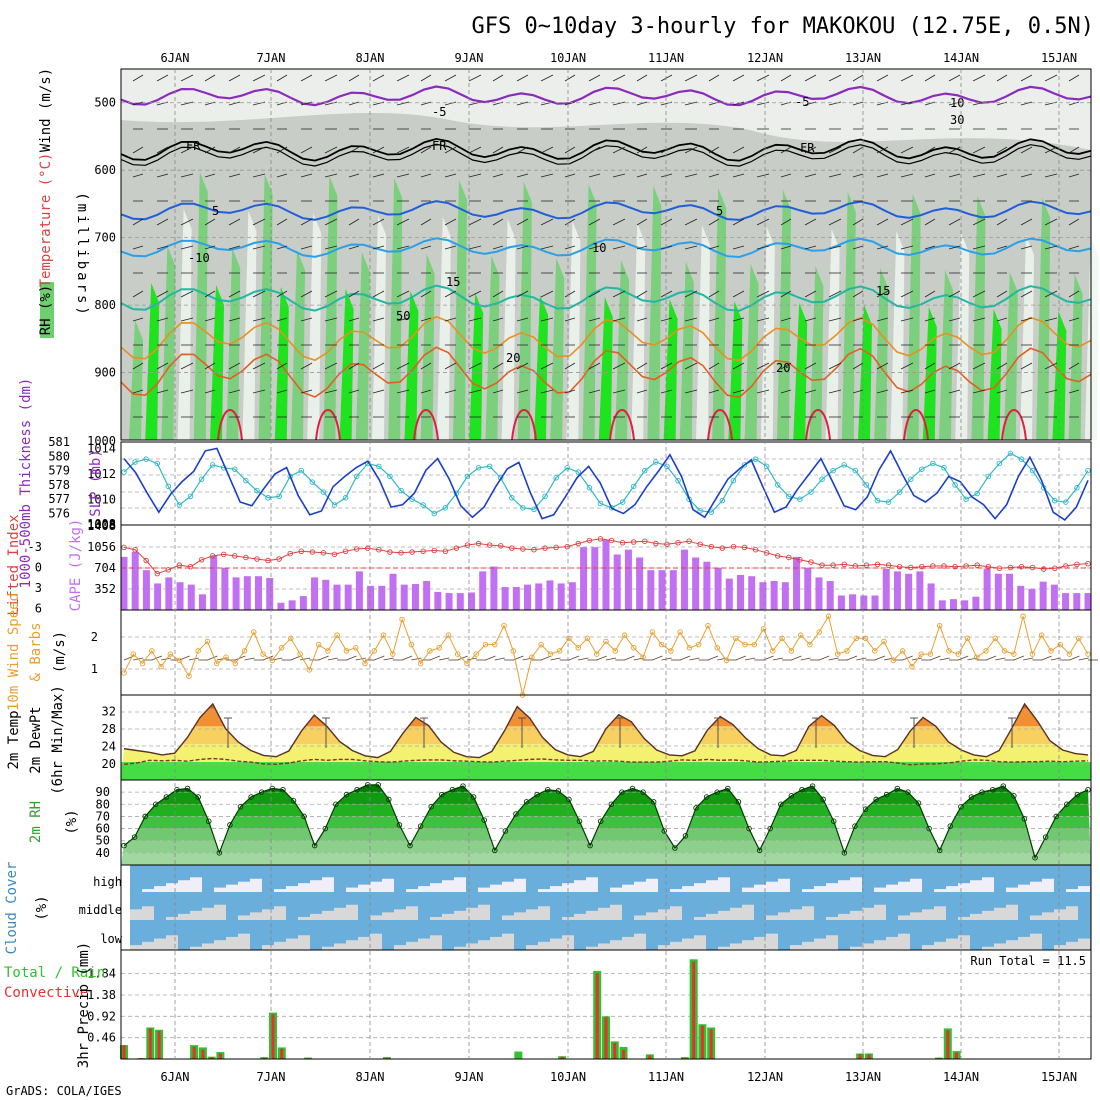  I want to click on thickness-tick-label: 581, so click(59, 442).